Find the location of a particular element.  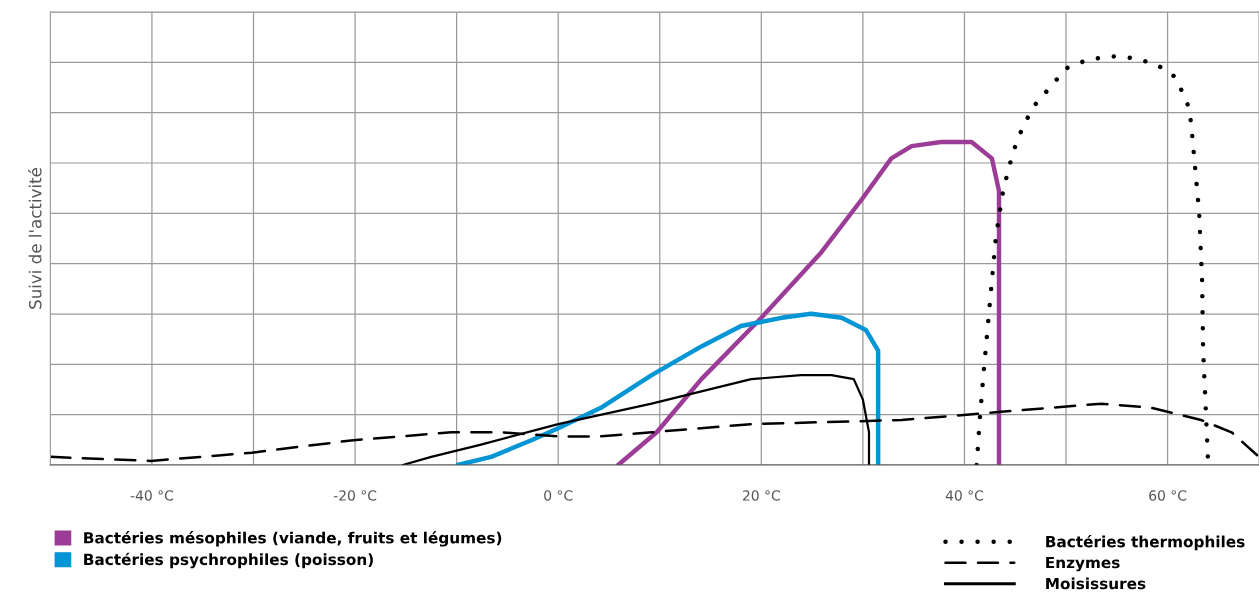

x-tick-label: -20 °C is located at coordinates (355, 495).